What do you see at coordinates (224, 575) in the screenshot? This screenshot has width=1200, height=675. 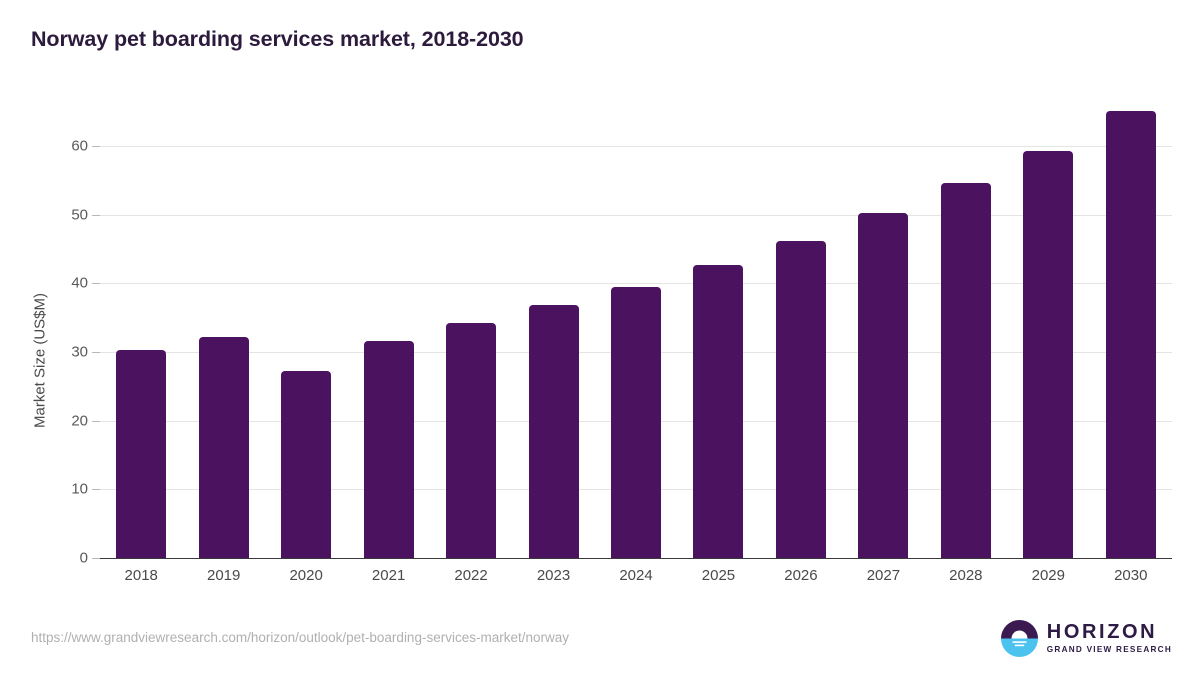 I see `x-axis-tick-label: 2019` at bounding box center [224, 575].